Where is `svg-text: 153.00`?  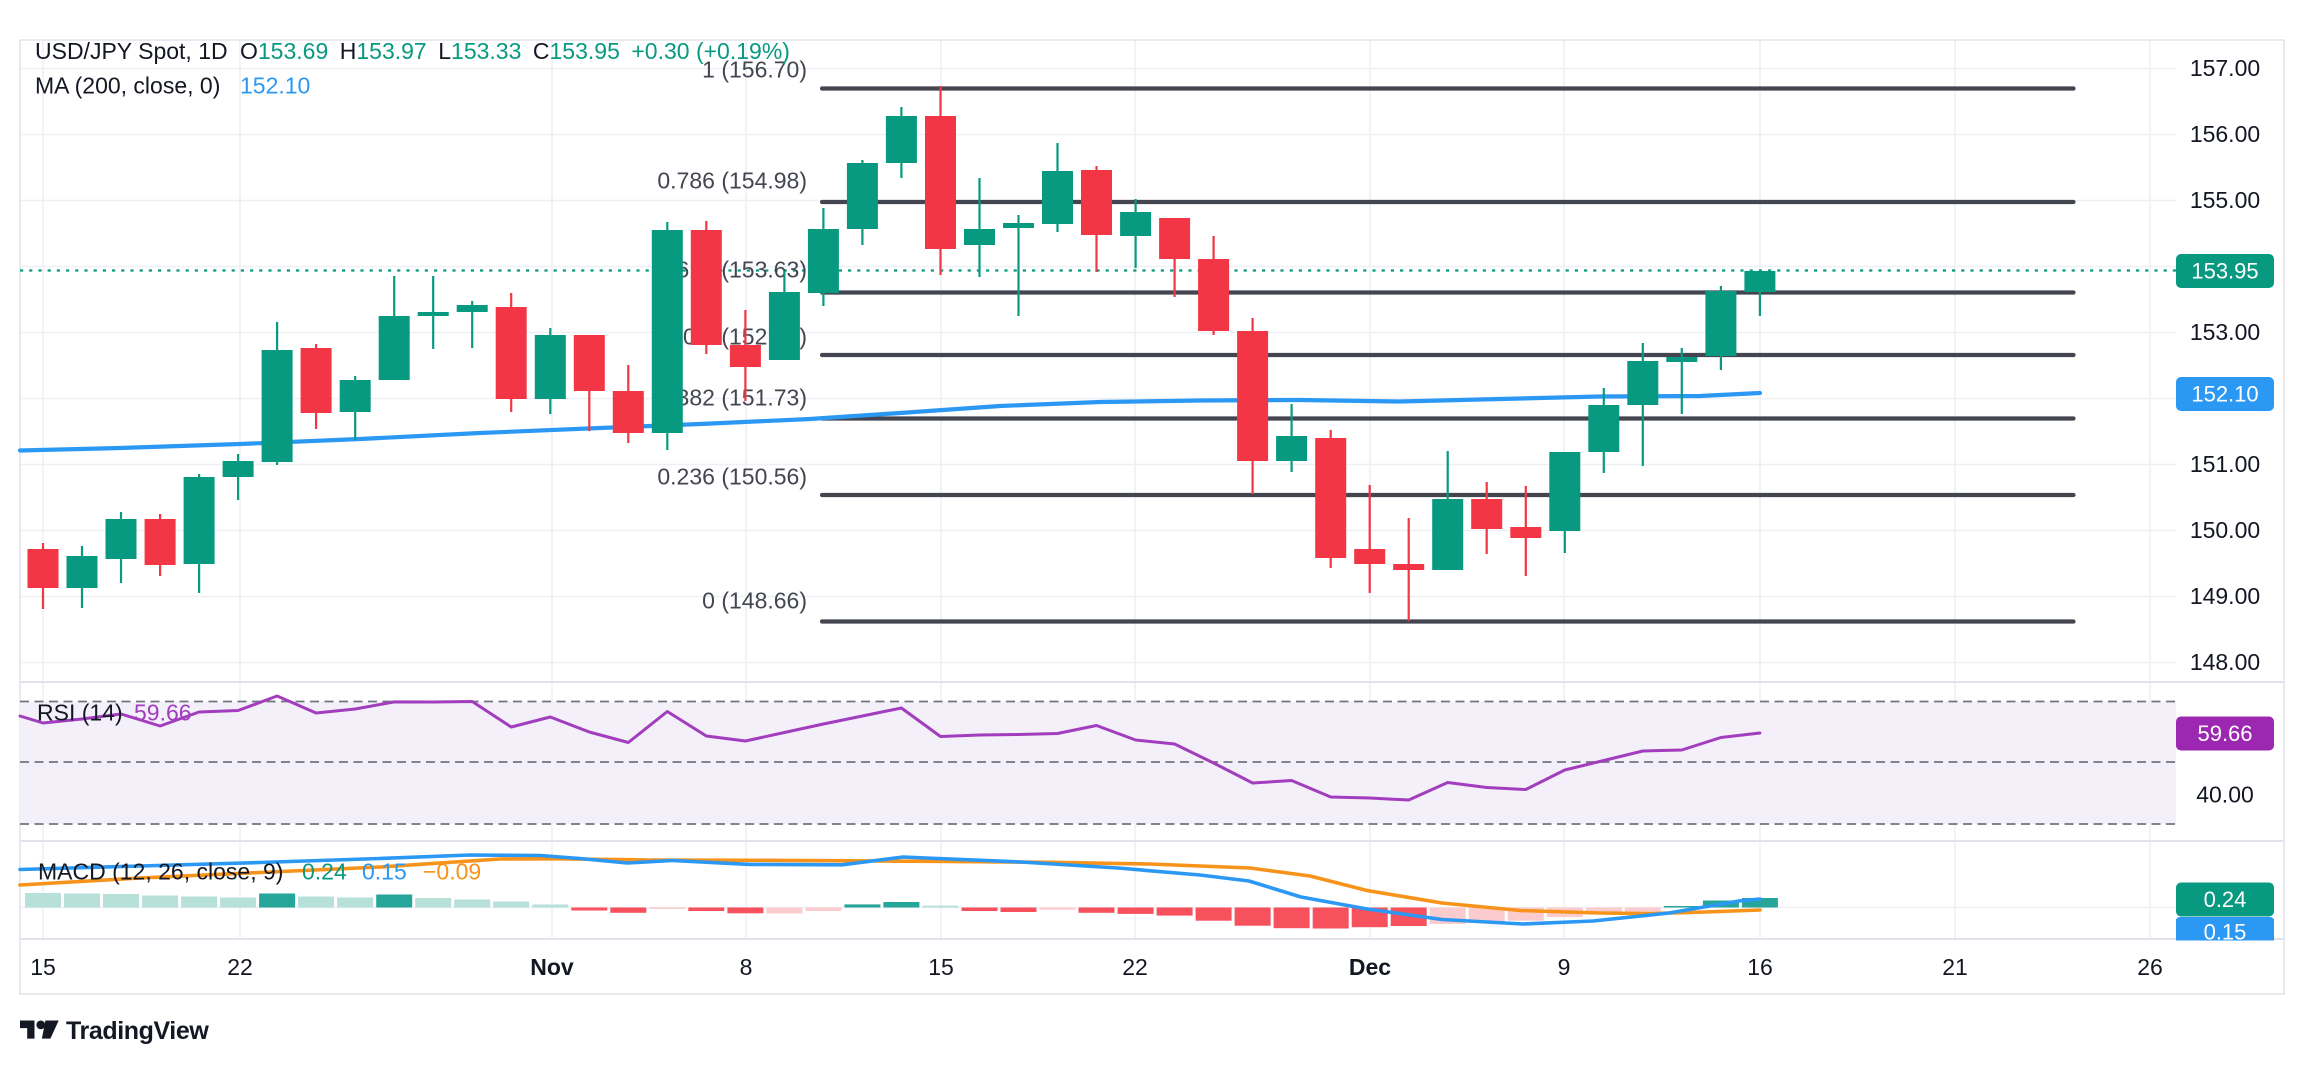 svg-text: 153.00 is located at coordinates (2225, 332).